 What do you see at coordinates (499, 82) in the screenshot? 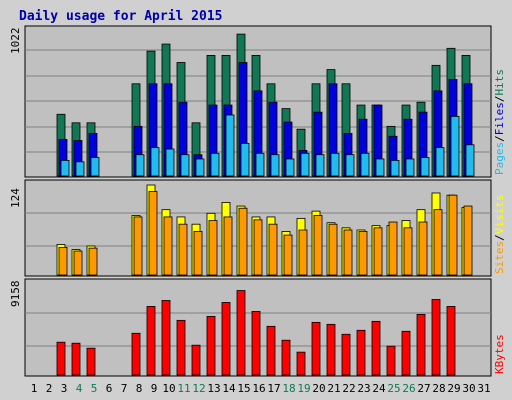
I see `series-label-part: Hits` at bounding box center [499, 82].